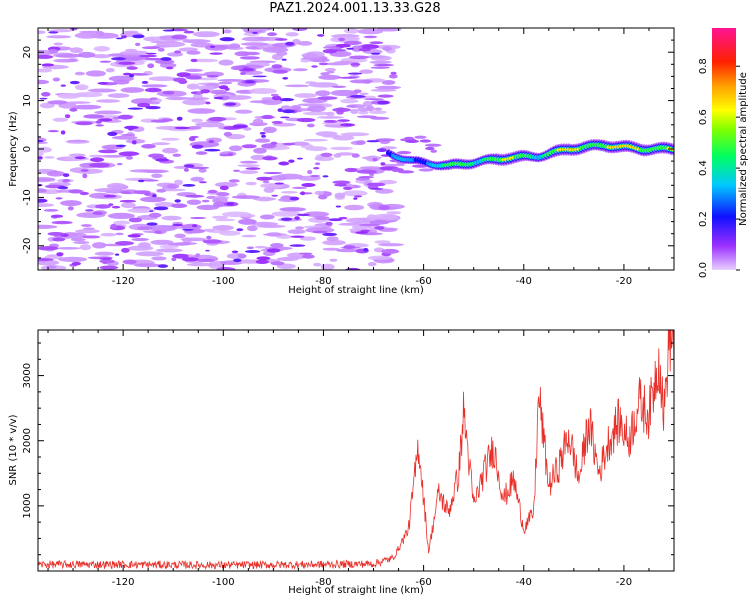 This screenshot has width=750, height=600. Describe the element at coordinates (703, 219) in the screenshot. I see `colorbar-tick-label: 0.2` at that location.